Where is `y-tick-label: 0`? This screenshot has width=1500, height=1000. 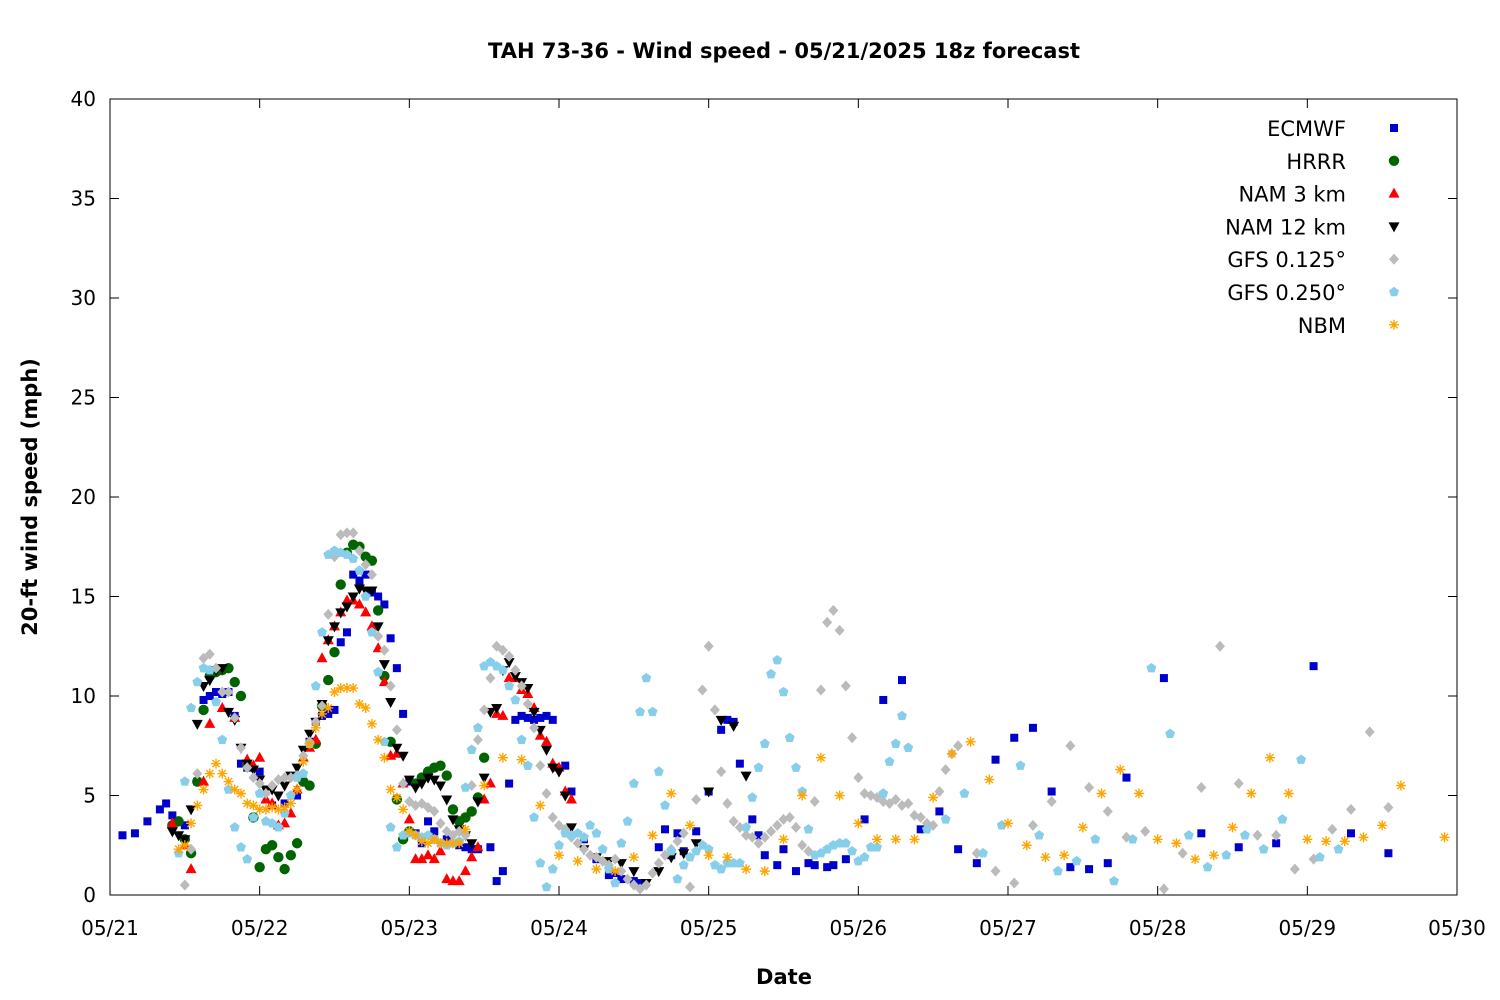
y-tick-label: 0 is located at coordinates (89, 895).